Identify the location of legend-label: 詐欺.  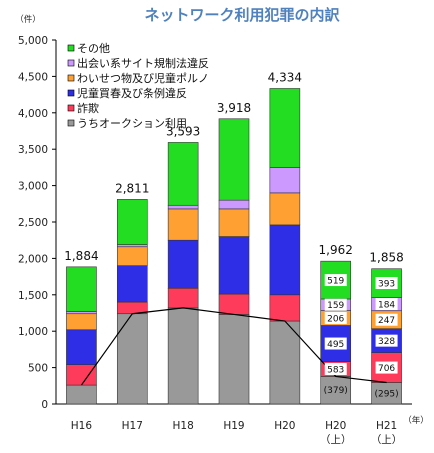
(88, 108).